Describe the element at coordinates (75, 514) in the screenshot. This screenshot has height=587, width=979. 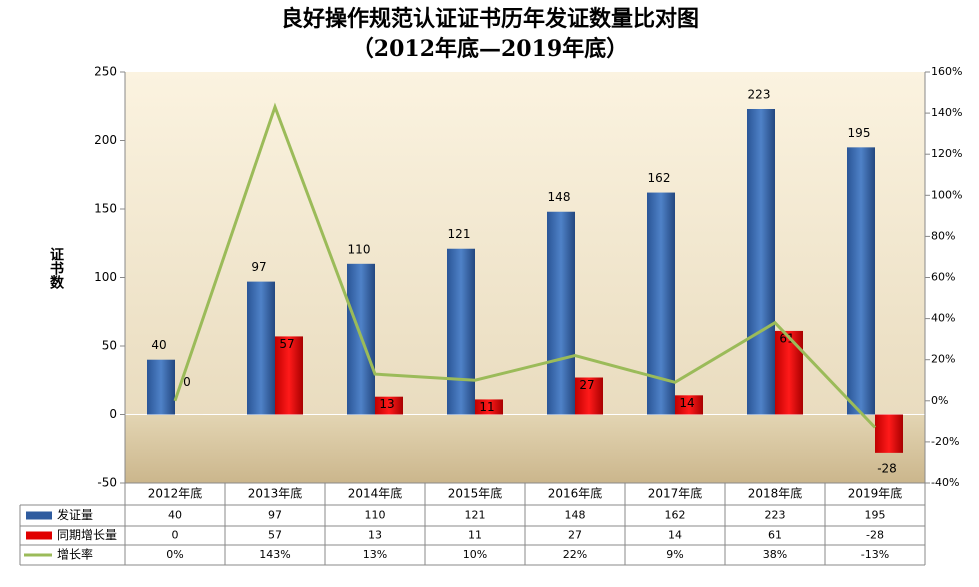
I see `legend-label: 发证量` at that location.